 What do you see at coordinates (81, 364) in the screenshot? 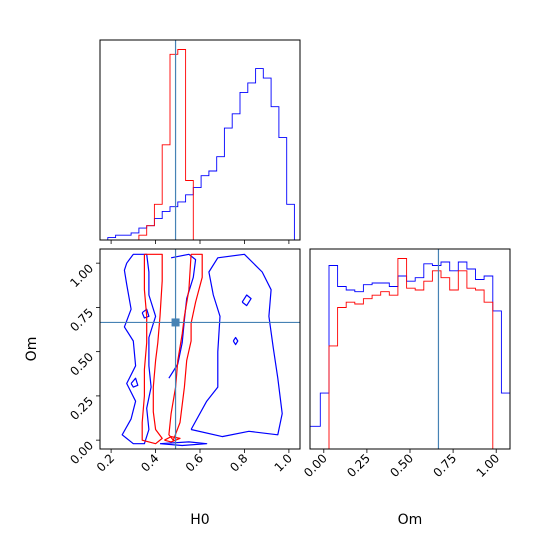
I see `contour-y-tick-label: 0.50` at bounding box center [81, 364].